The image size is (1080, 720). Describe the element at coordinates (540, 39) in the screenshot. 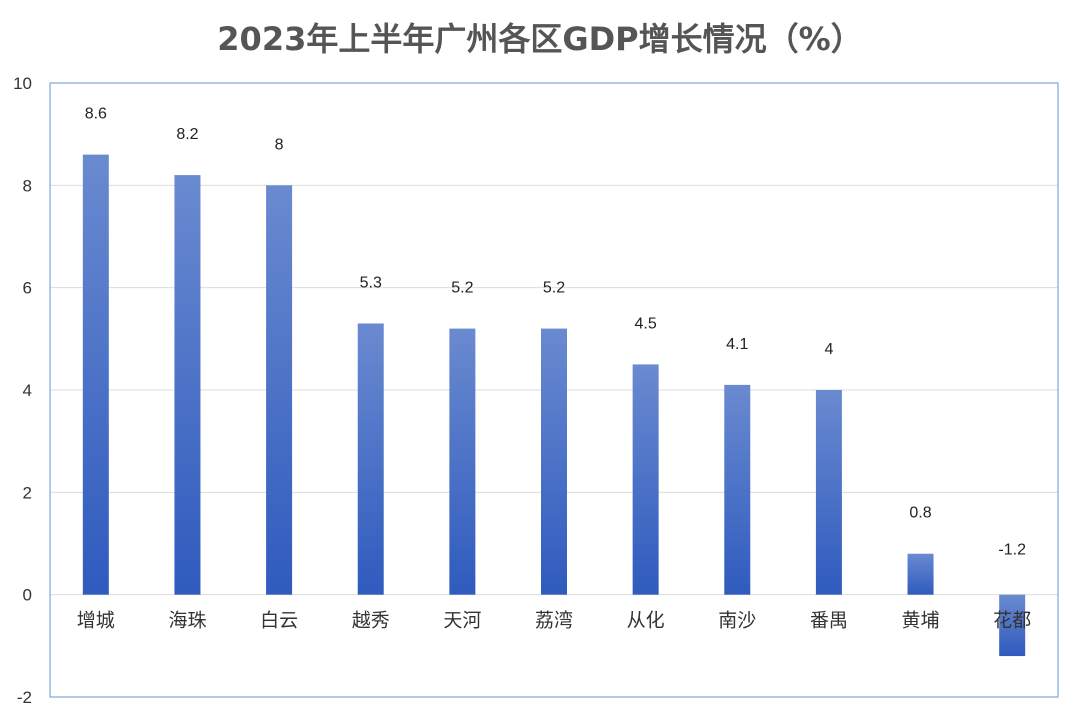

I see `chart-title: 2023年上半年广州各区GDP增长情况（%）` at that location.